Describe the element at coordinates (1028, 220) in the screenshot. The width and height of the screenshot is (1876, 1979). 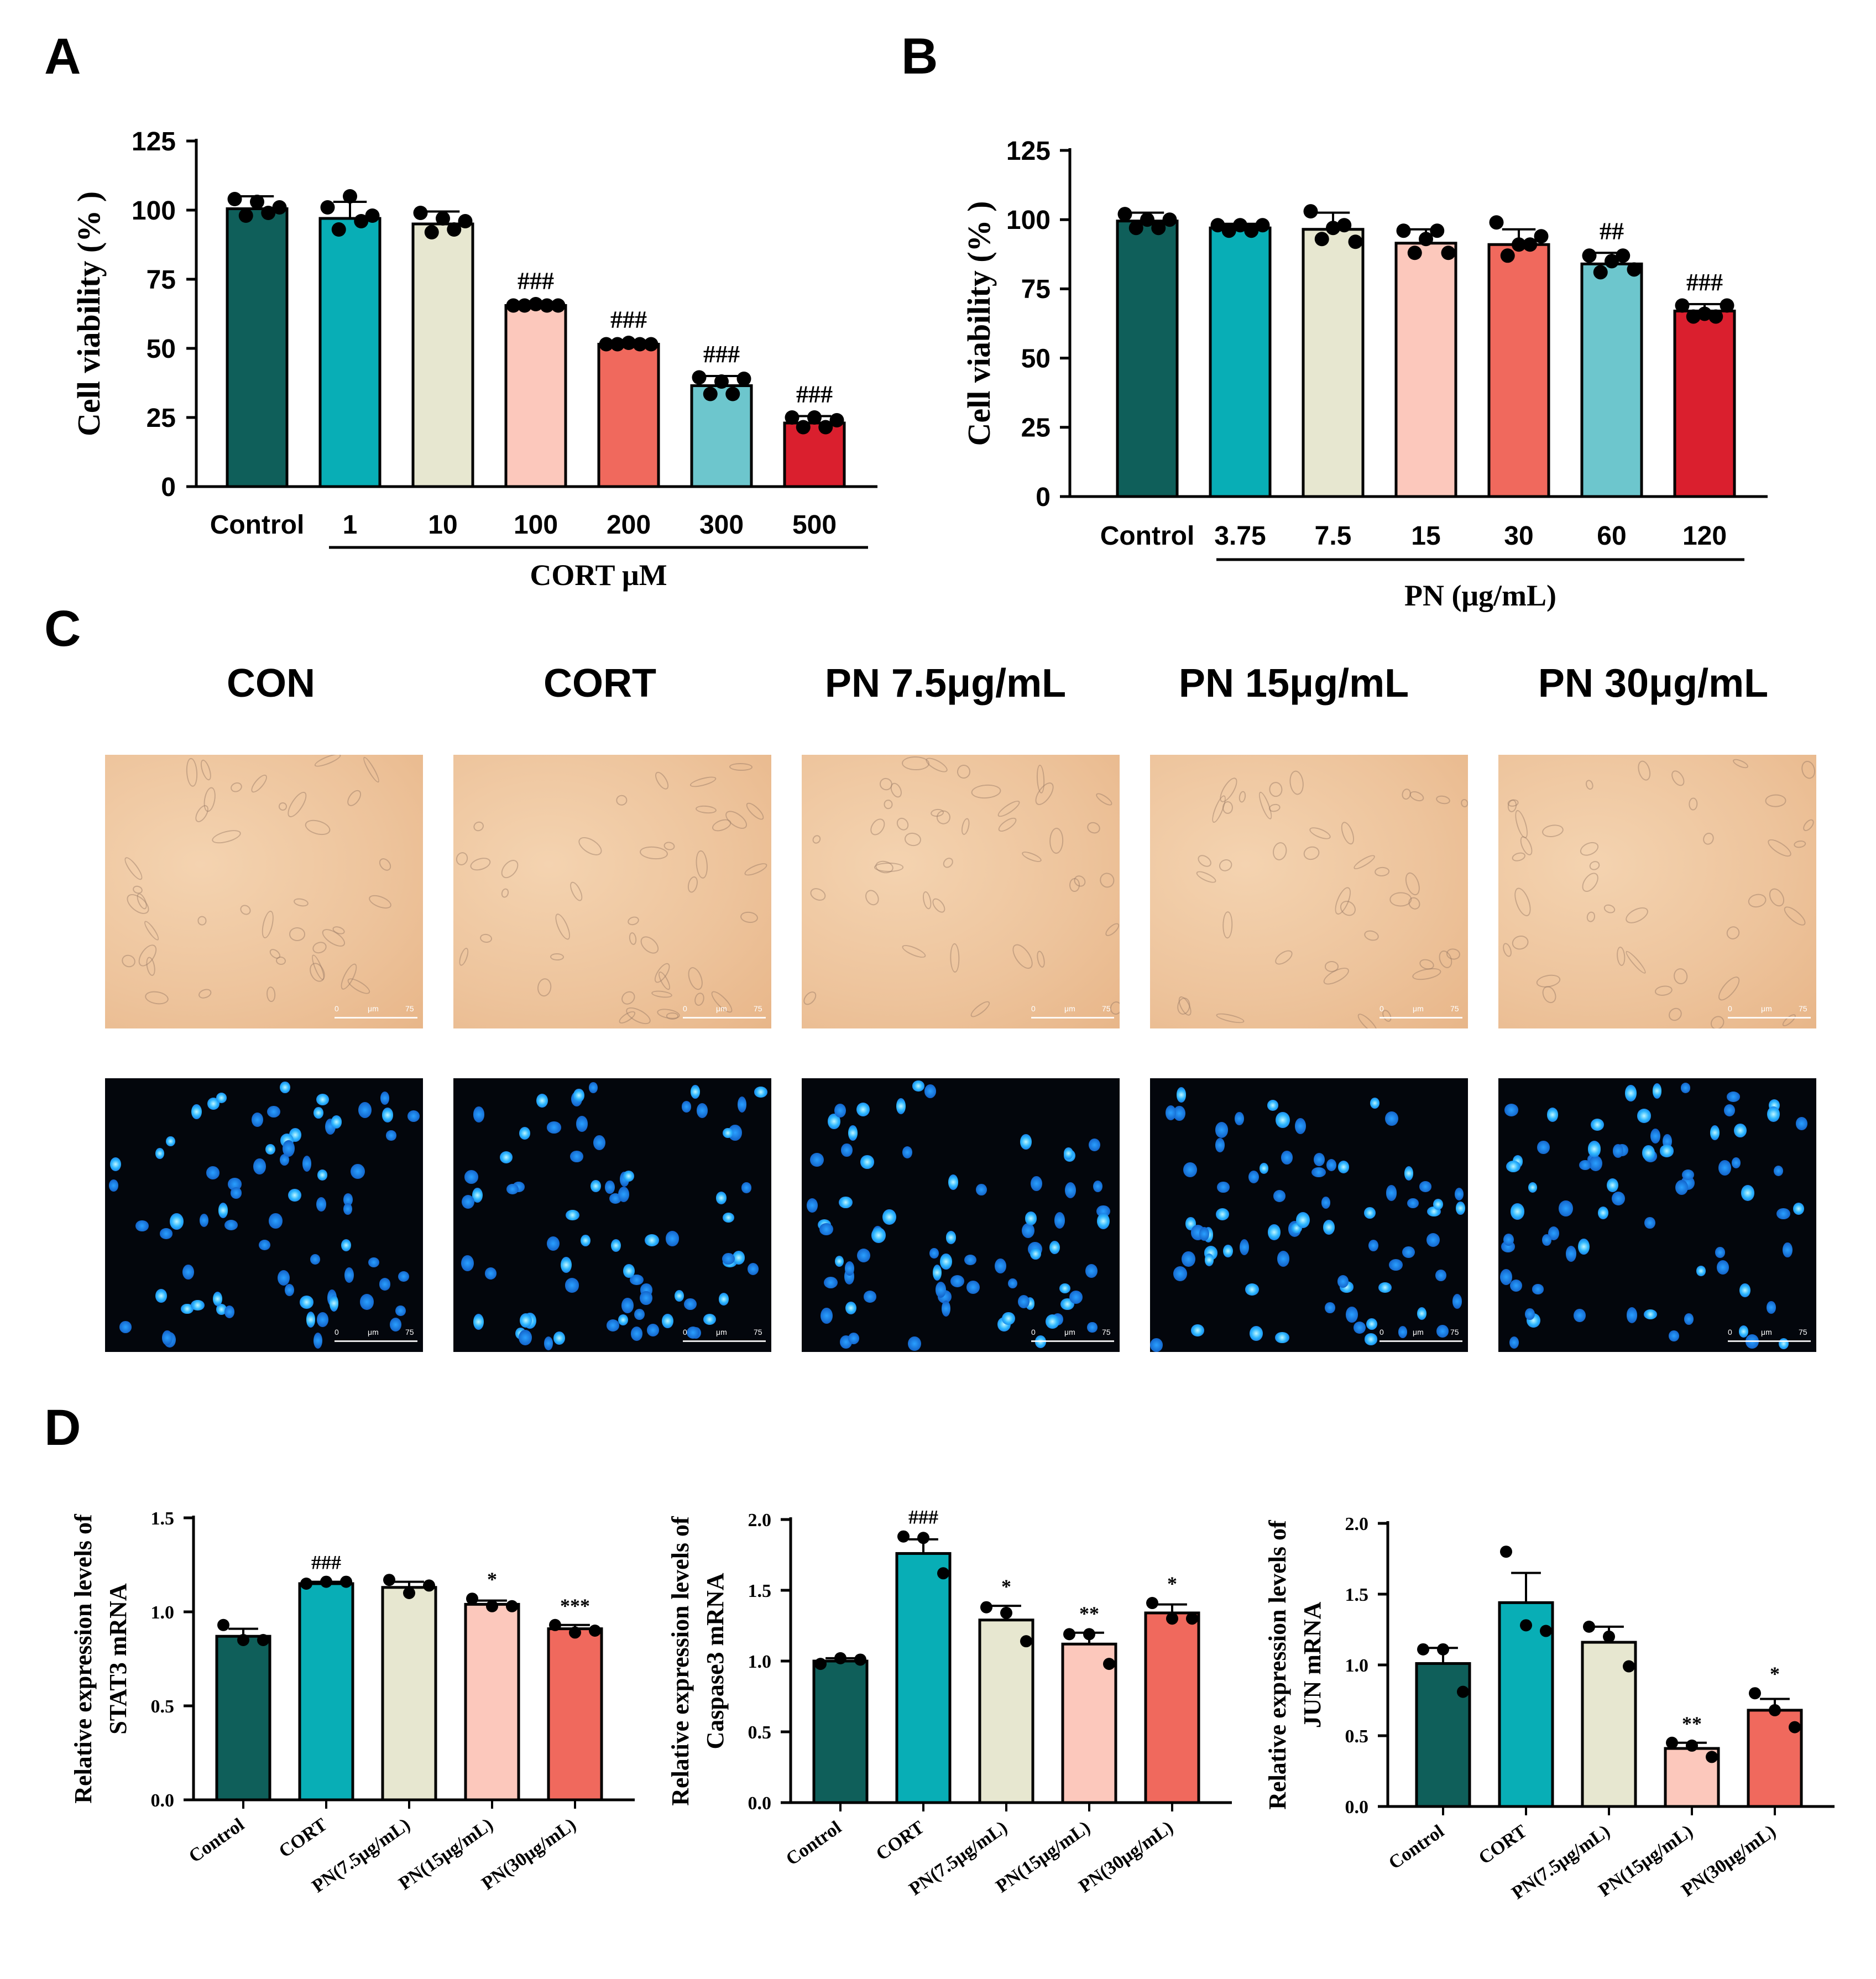
I see `y-tick-label-b: 100` at that location.